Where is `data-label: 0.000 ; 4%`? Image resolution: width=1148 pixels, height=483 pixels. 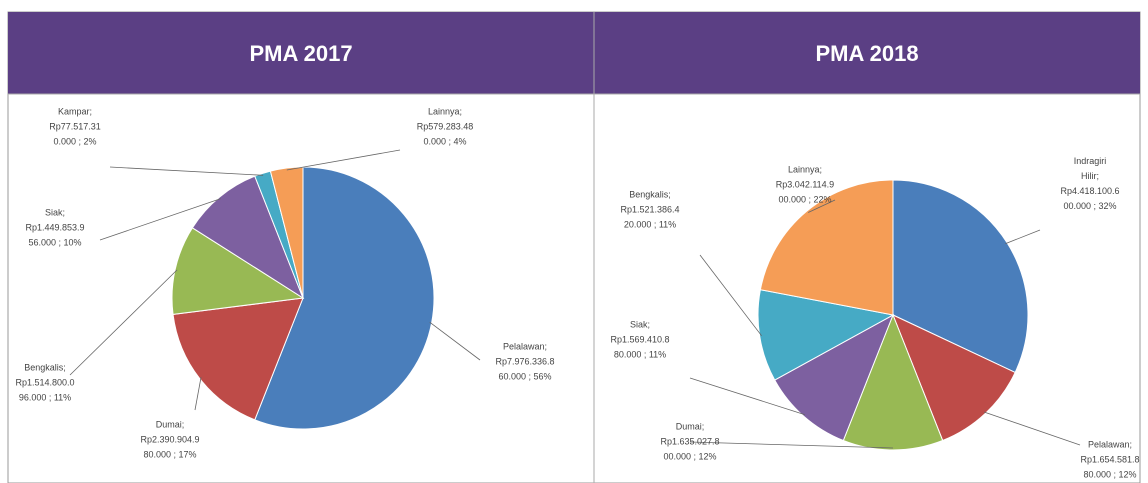
data-label: 0.000 ; 4% is located at coordinates (444, 141).